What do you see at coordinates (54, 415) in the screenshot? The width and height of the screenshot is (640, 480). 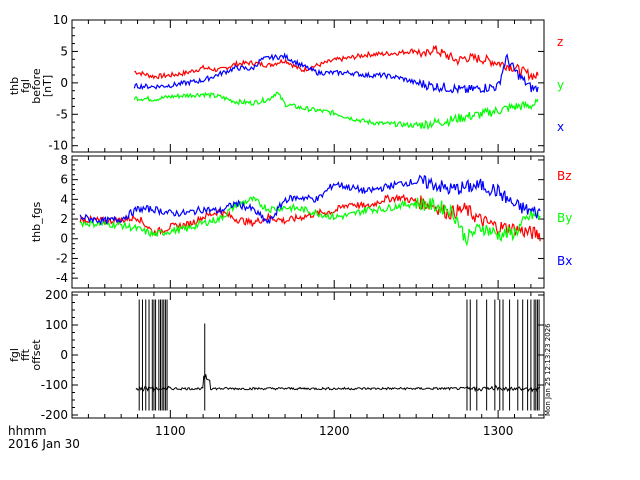 I see `ytick-label: -200` at bounding box center [54, 415].